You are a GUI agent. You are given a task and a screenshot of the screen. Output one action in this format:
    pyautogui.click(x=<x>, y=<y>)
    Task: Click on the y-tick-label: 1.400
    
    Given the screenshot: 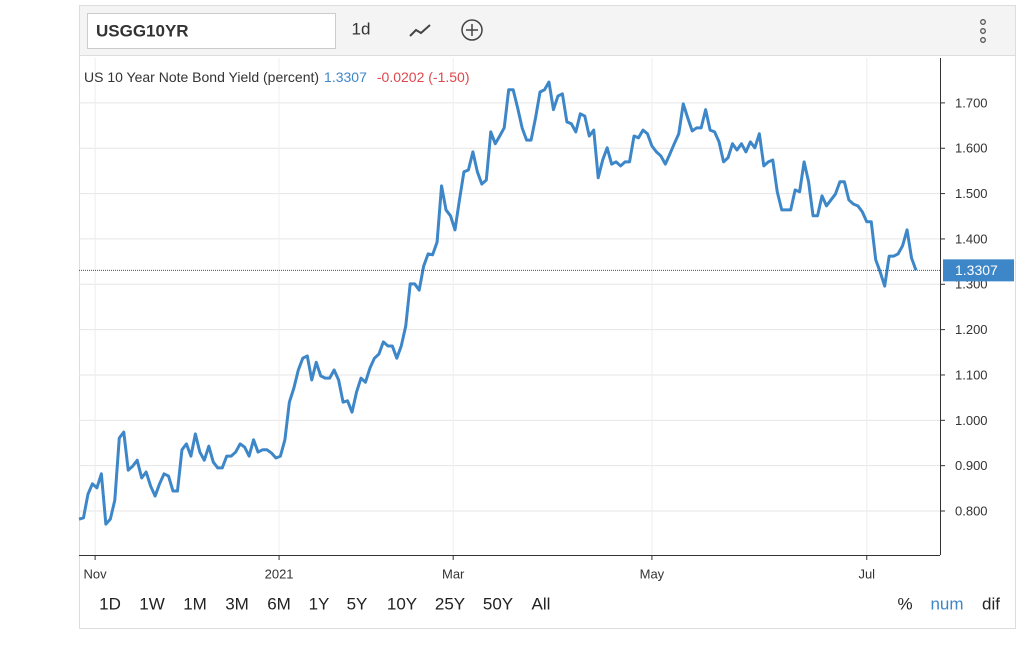 What is the action you would take?
    pyautogui.click(x=971, y=238)
    